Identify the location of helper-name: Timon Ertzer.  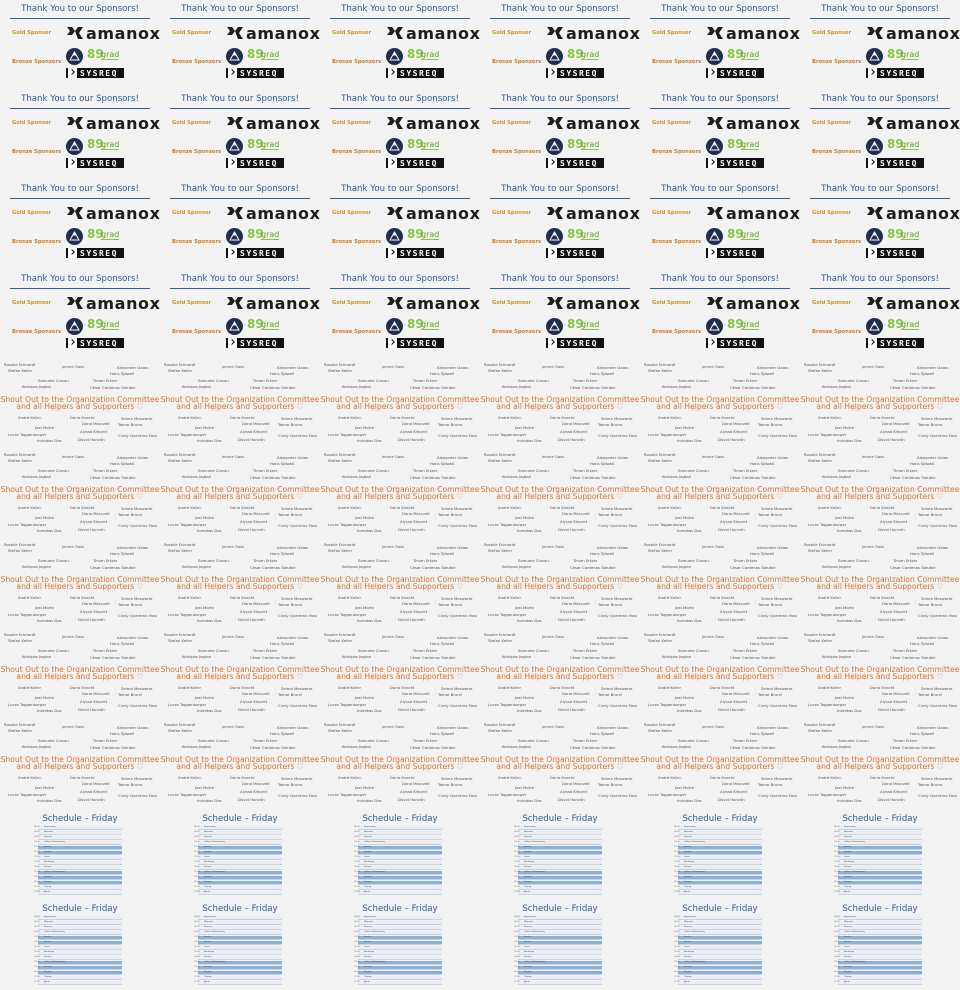
(905, 740).